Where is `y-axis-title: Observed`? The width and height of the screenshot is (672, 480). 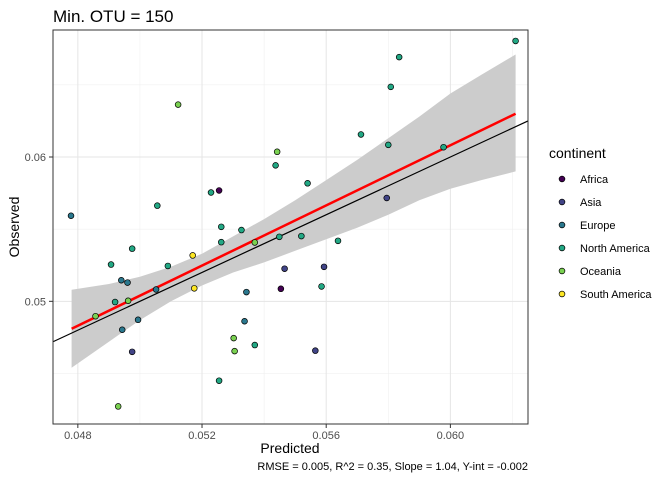
y-axis-title: Observed is located at coordinates (14, 227).